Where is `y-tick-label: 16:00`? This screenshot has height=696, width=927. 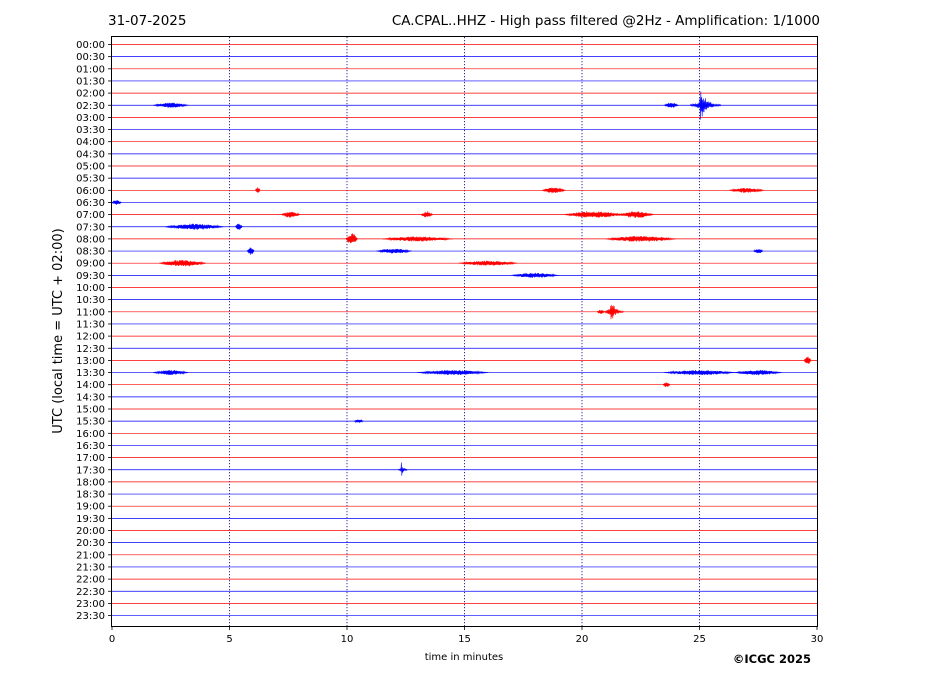 y-tick-label: 16:00 is located at coordinates (90, 434).